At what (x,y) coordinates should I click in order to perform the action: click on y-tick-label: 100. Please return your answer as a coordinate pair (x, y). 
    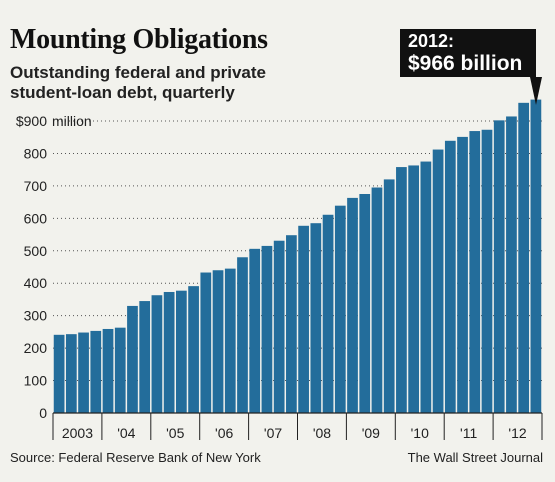
    Looking at the image, I should click on (36, 381).